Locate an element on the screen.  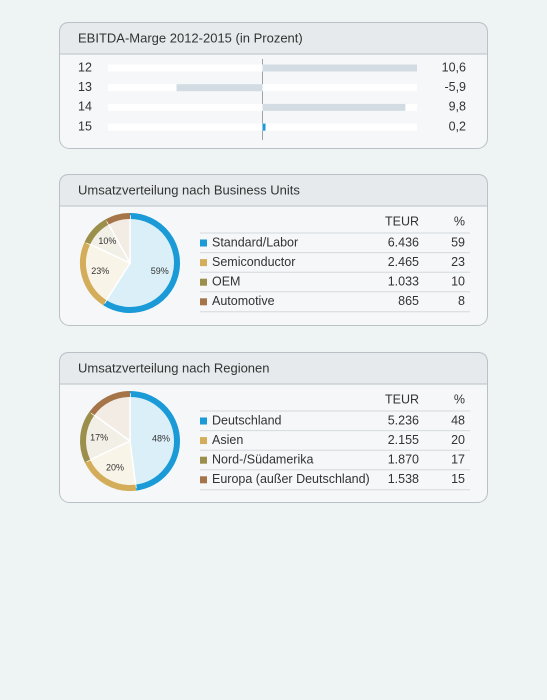
category-label: 13 is located at coordinates (85, 87).